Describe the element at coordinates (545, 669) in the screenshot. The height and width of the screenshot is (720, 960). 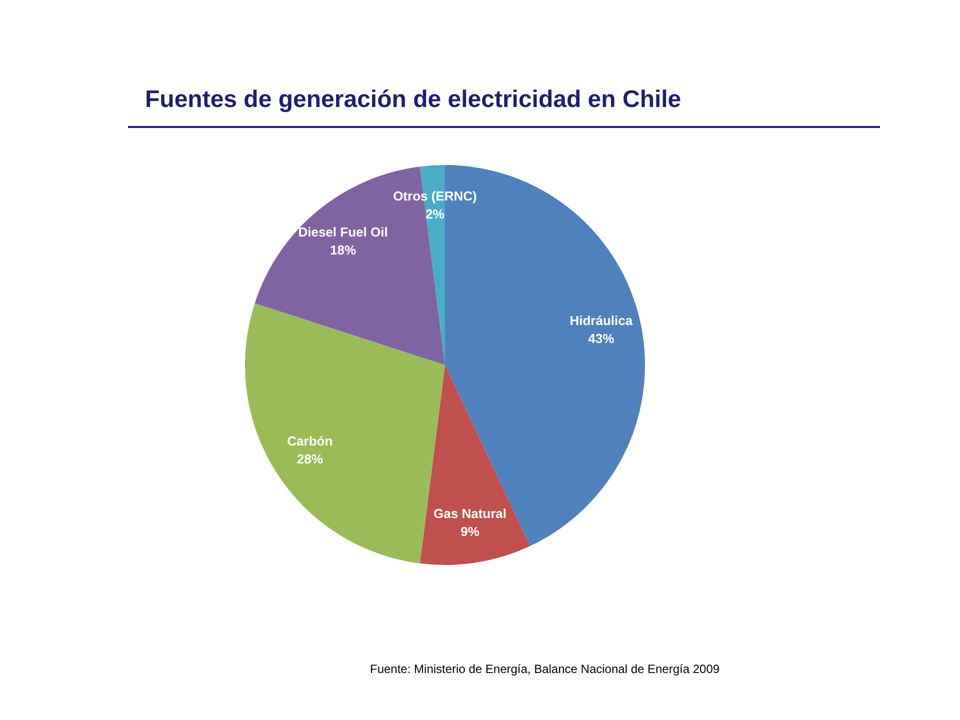
I see `source-note: Fuente: Ministerio de Energía, Balance Nacional de Energía 2009` at that location.